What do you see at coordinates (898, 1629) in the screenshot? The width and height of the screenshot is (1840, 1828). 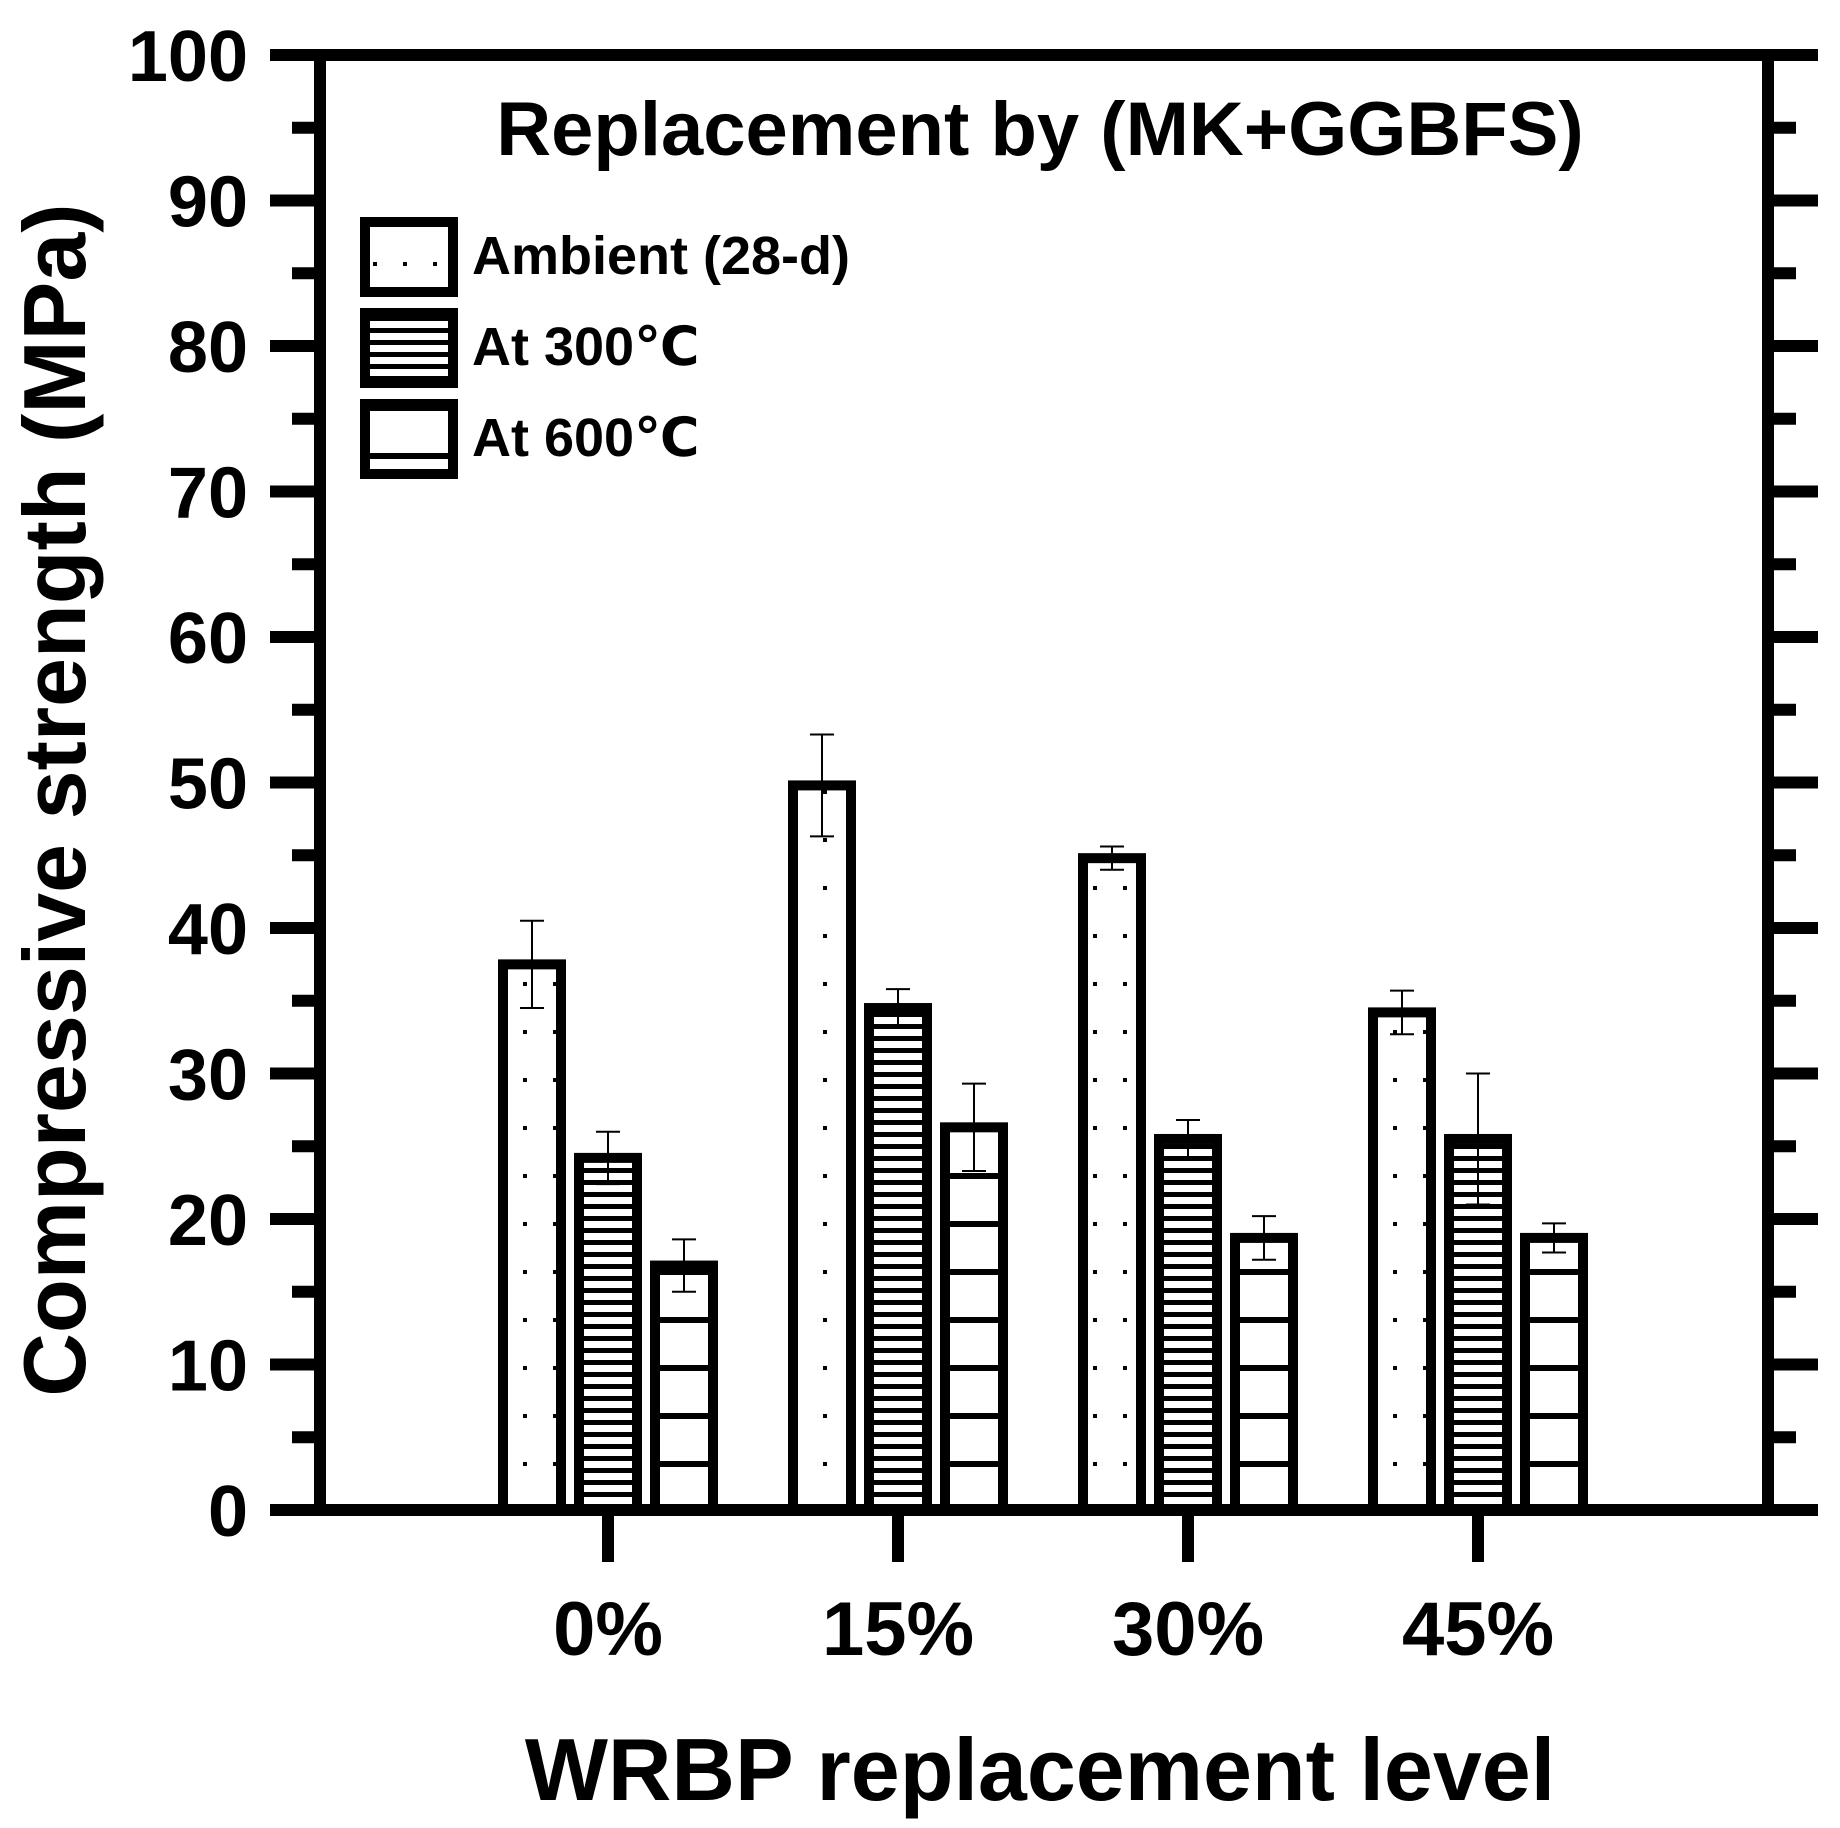 I see `x-tick-label: 15%` at bounding box center [898, 1629].